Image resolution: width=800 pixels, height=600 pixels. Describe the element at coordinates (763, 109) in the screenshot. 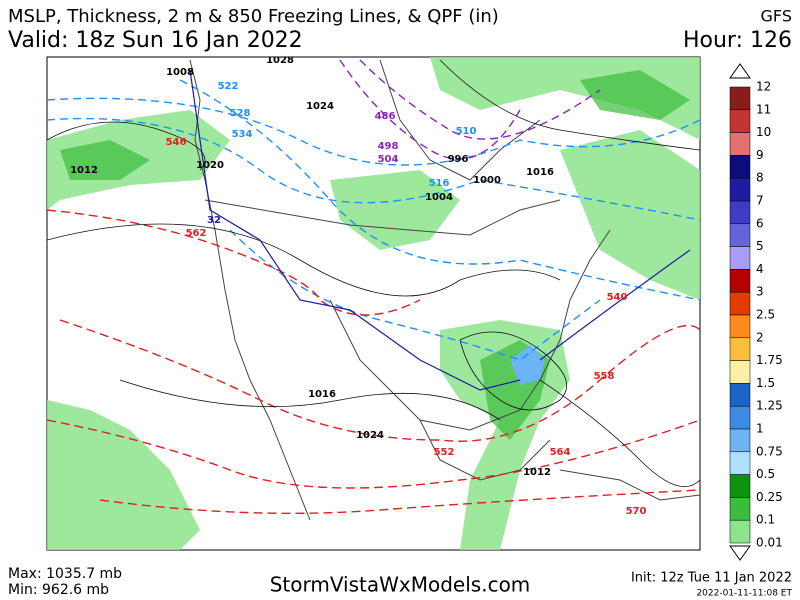

I see `colorbar-label: 11` at that location.